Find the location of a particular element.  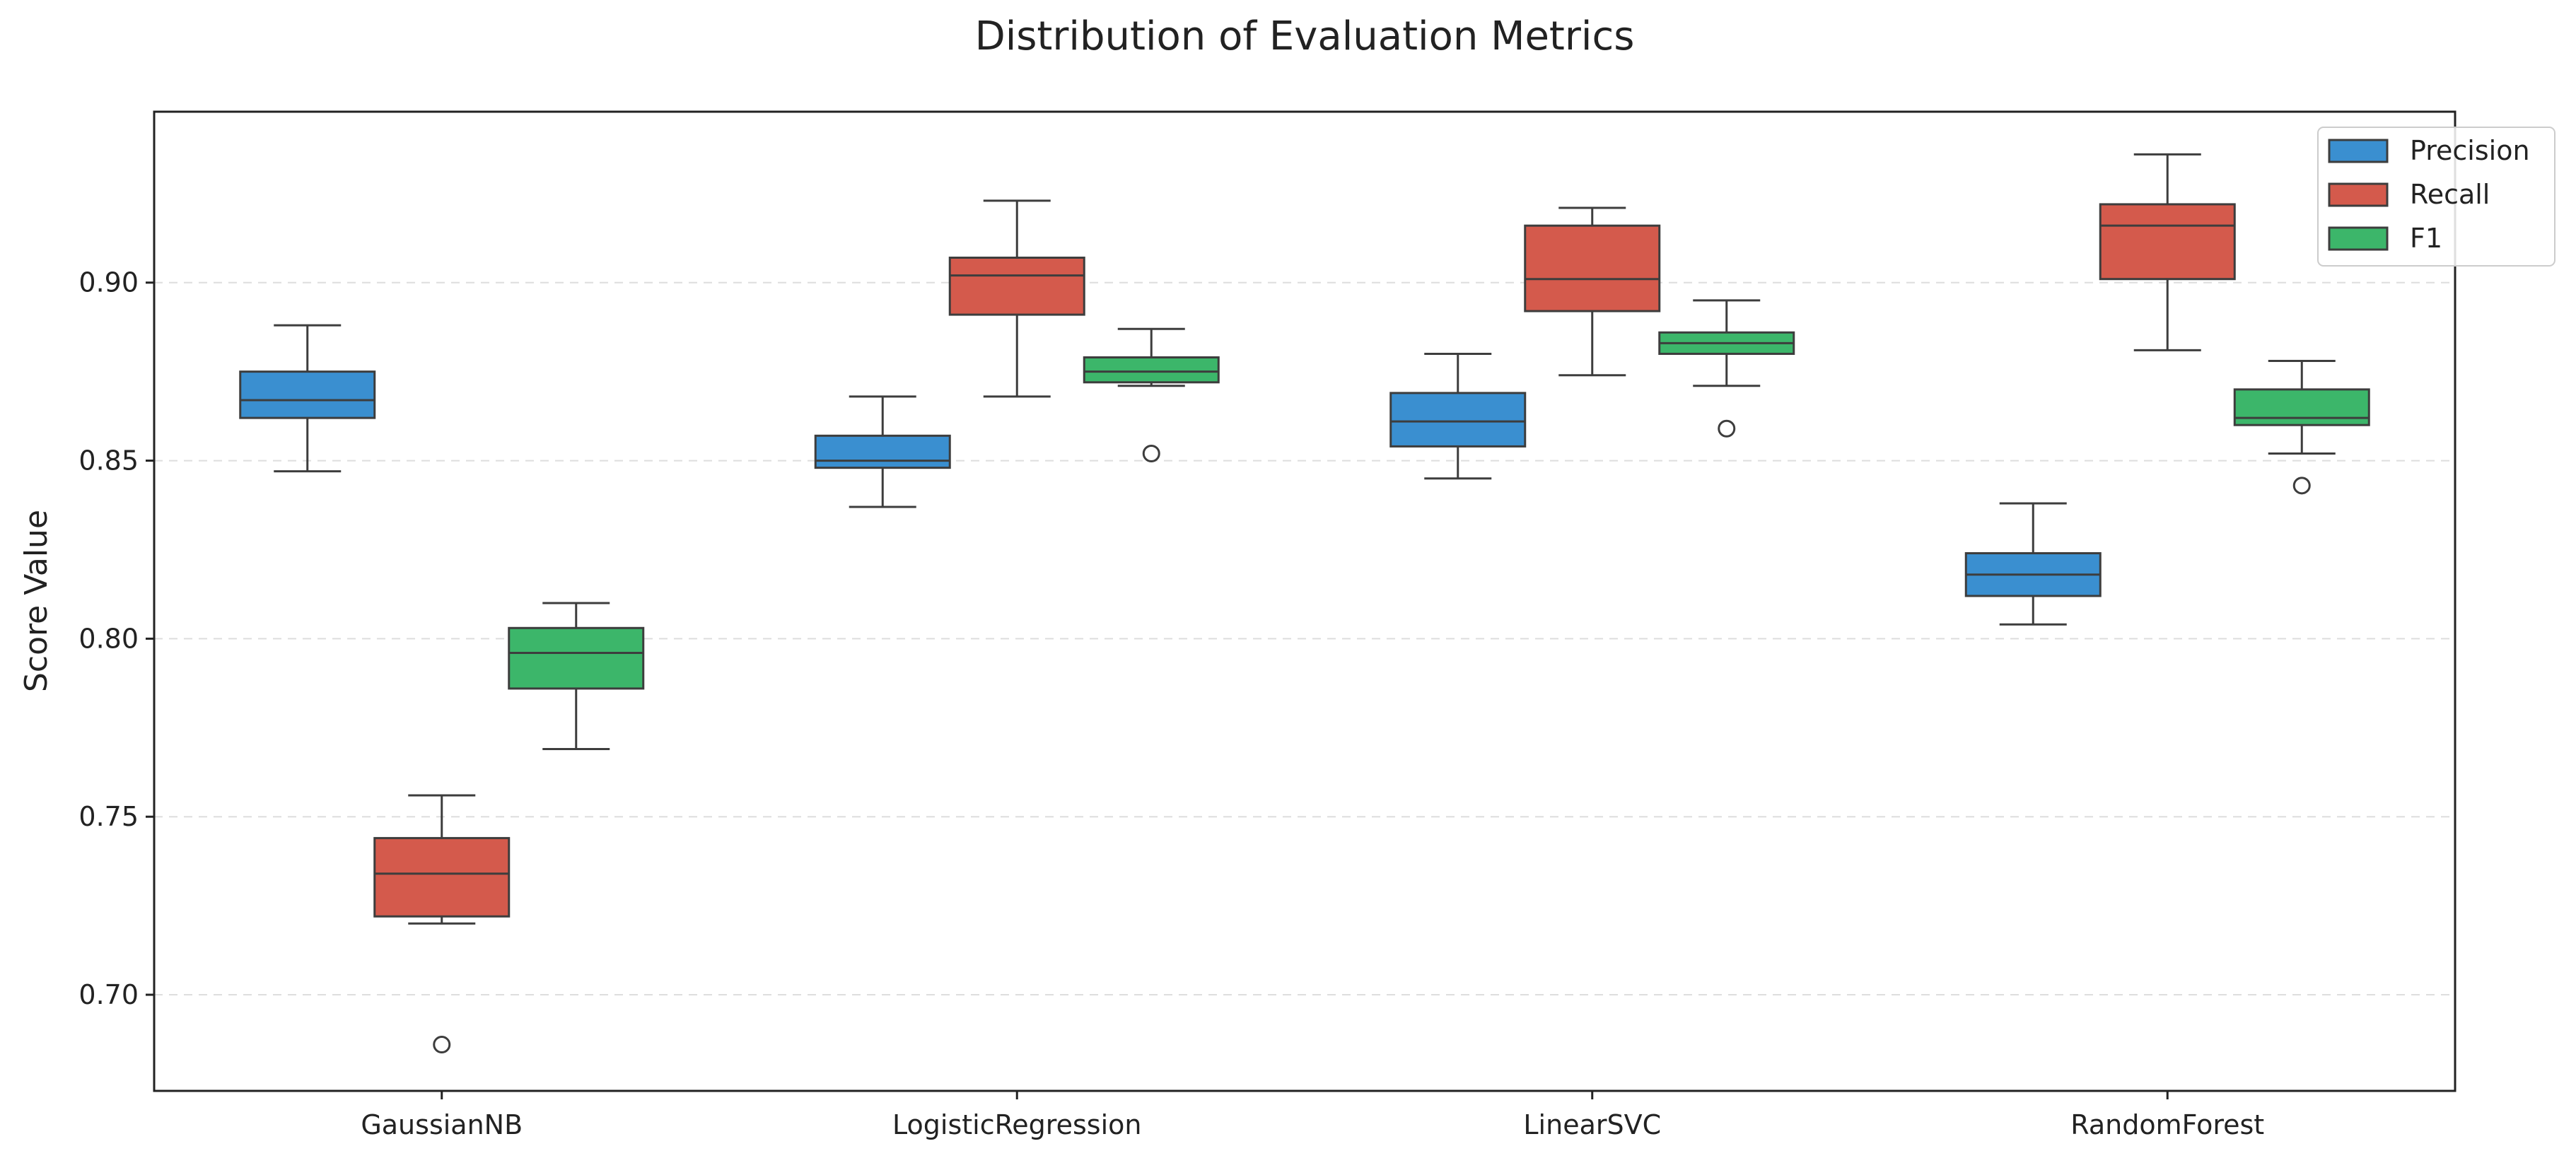

box-recall-randomforest is located at coordinates (2167, 252).